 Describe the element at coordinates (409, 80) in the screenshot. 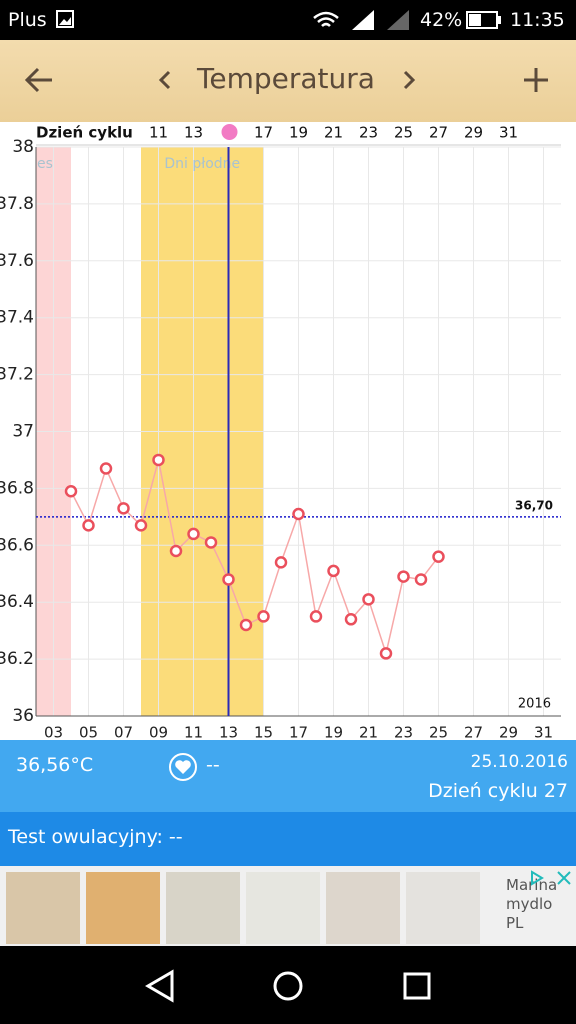

I see `next-button` at that location.